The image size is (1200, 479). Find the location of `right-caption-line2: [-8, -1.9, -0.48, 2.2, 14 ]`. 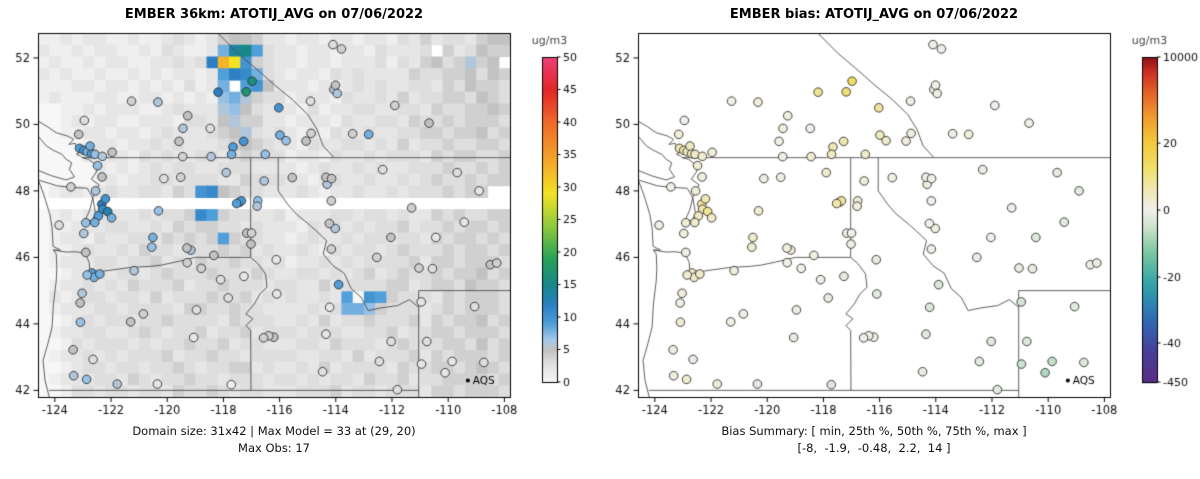

right-caption-line2: [-8, -1.9, -0.48, 2.2, 14 ] is located at coordinates (874, 448).